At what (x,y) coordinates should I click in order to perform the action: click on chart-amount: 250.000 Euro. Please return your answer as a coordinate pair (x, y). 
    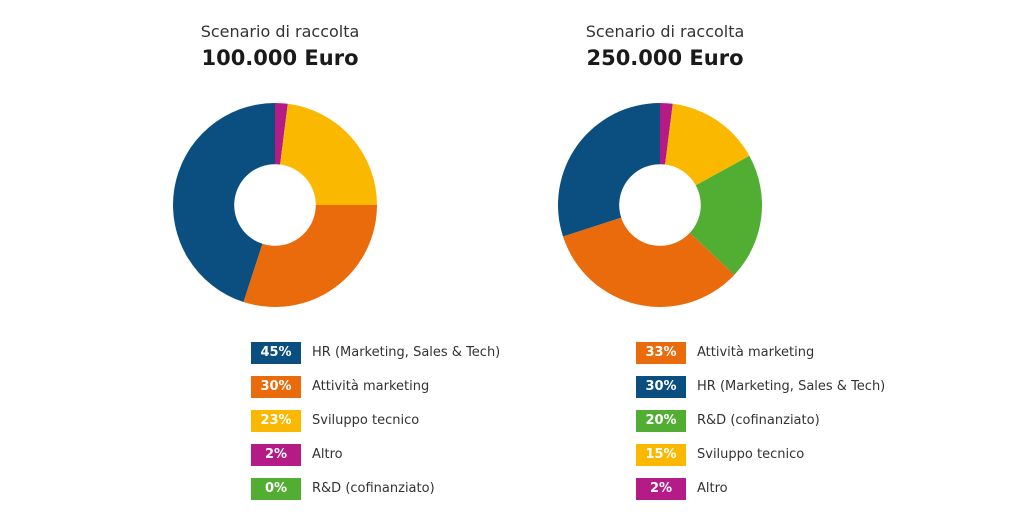
    Looking at the image, I should click on (665, 58).